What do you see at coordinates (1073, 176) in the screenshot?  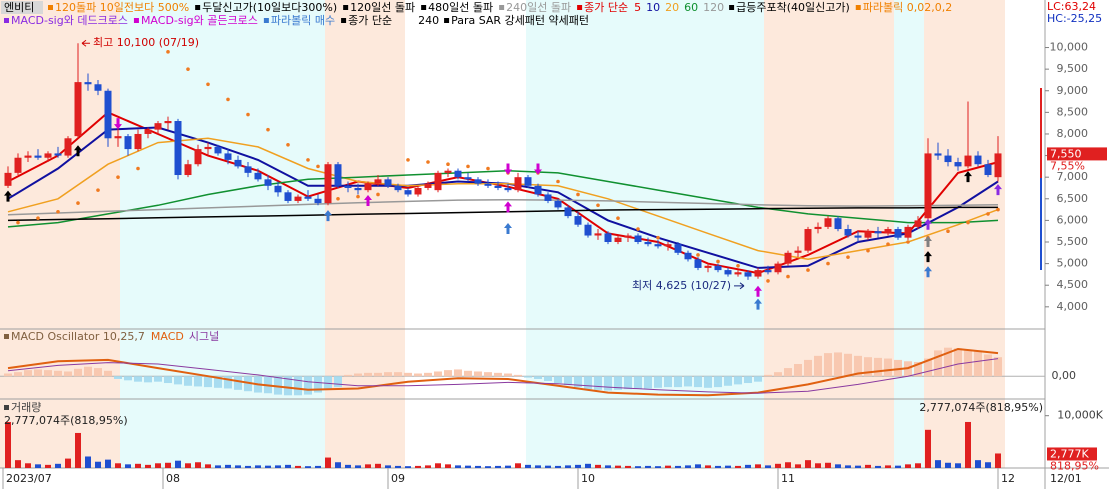 I see `y-tick-label: 7,000` at bounding box center [1073, 176].